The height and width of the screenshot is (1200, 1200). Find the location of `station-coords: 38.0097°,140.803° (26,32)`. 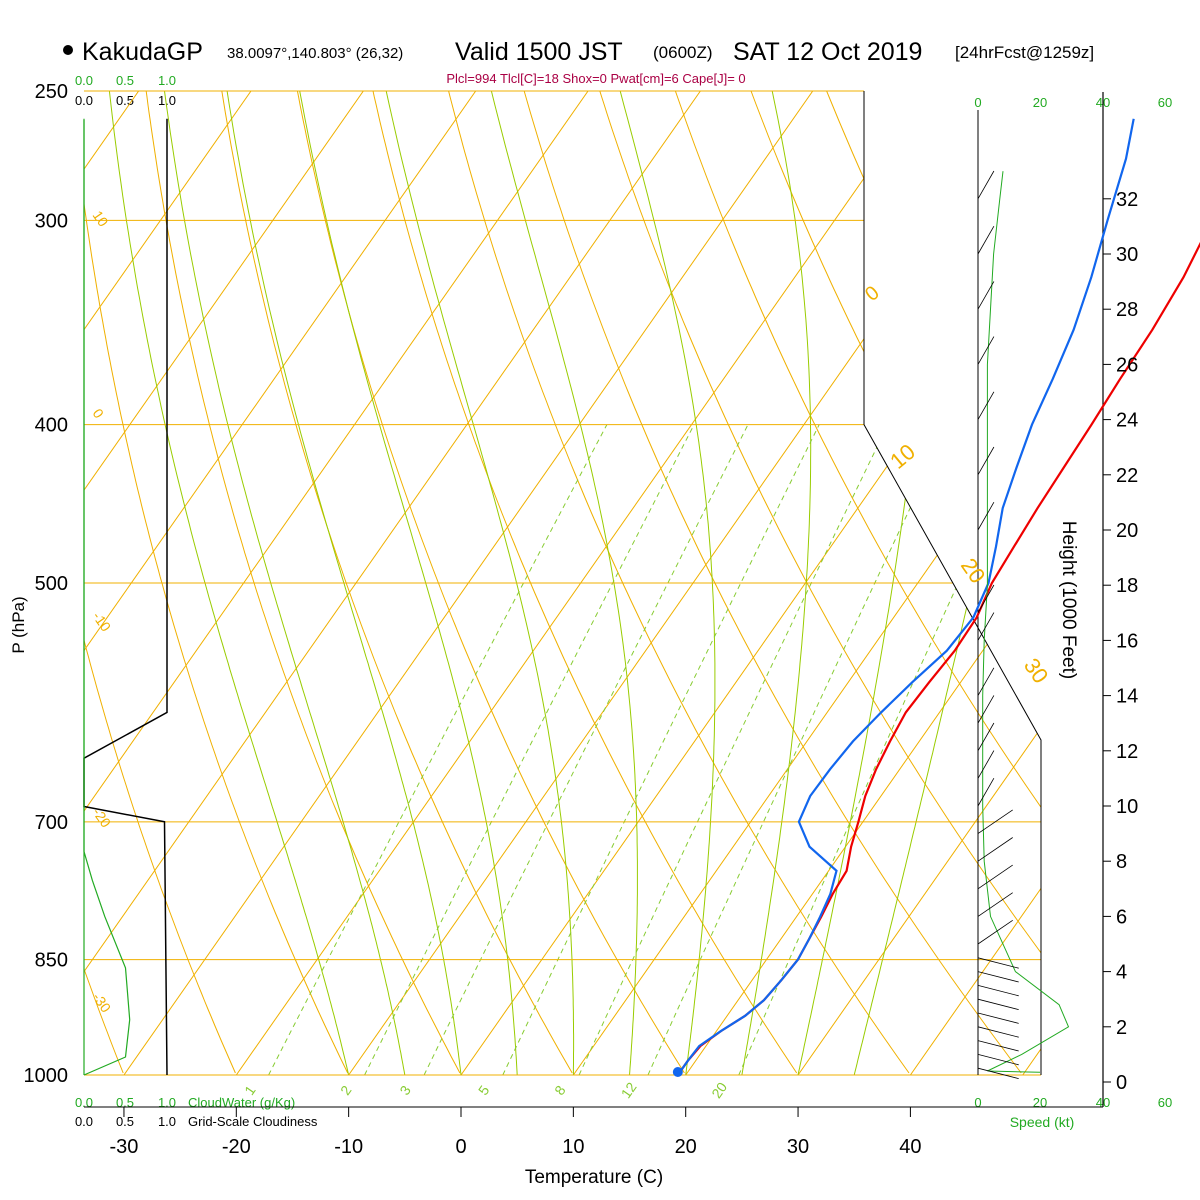

station-coords: 38.0097°,140.803° (26,32) is located at coordinates (315, 53).